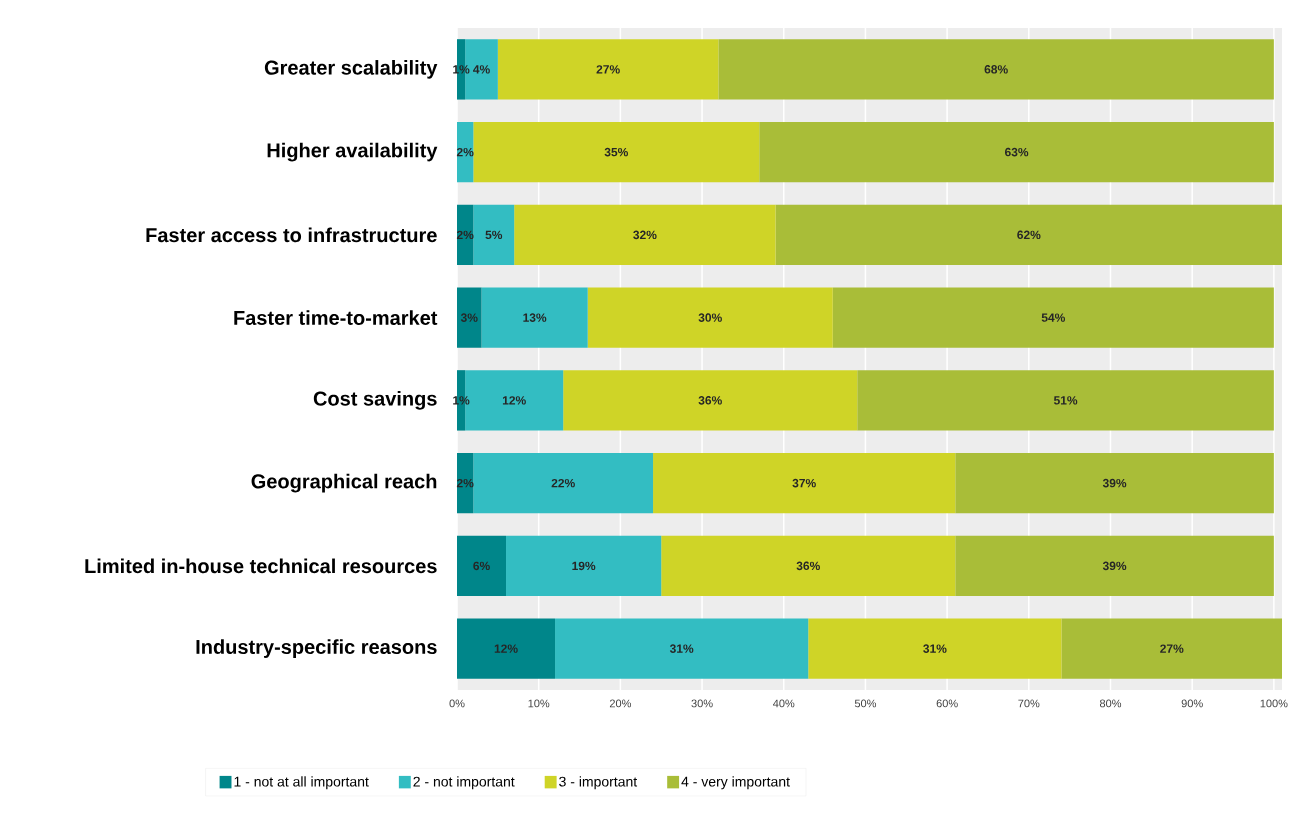 Image resolution: width=1311 pixels, height=814 pixels. I want to click on y-tick-label: Geographical reach, so click(344, 483).